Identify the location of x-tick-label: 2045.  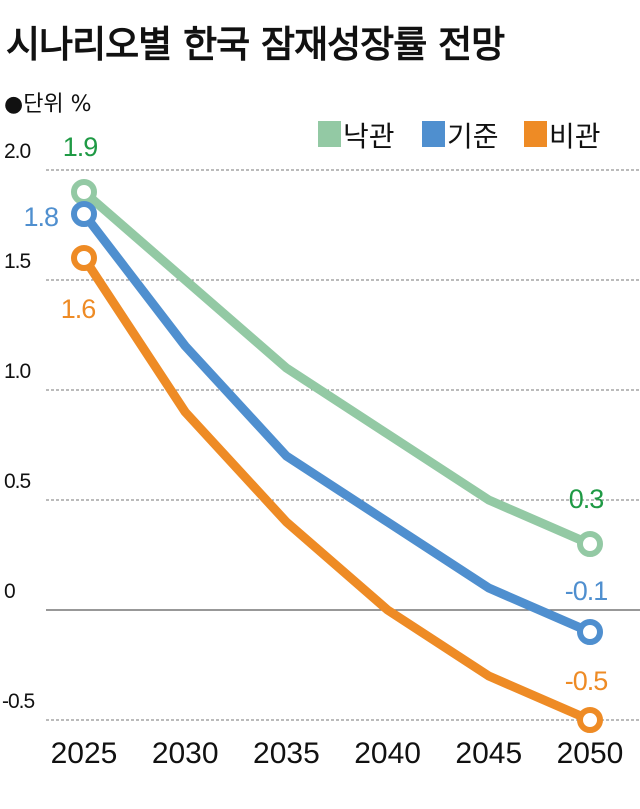
(488, 753).